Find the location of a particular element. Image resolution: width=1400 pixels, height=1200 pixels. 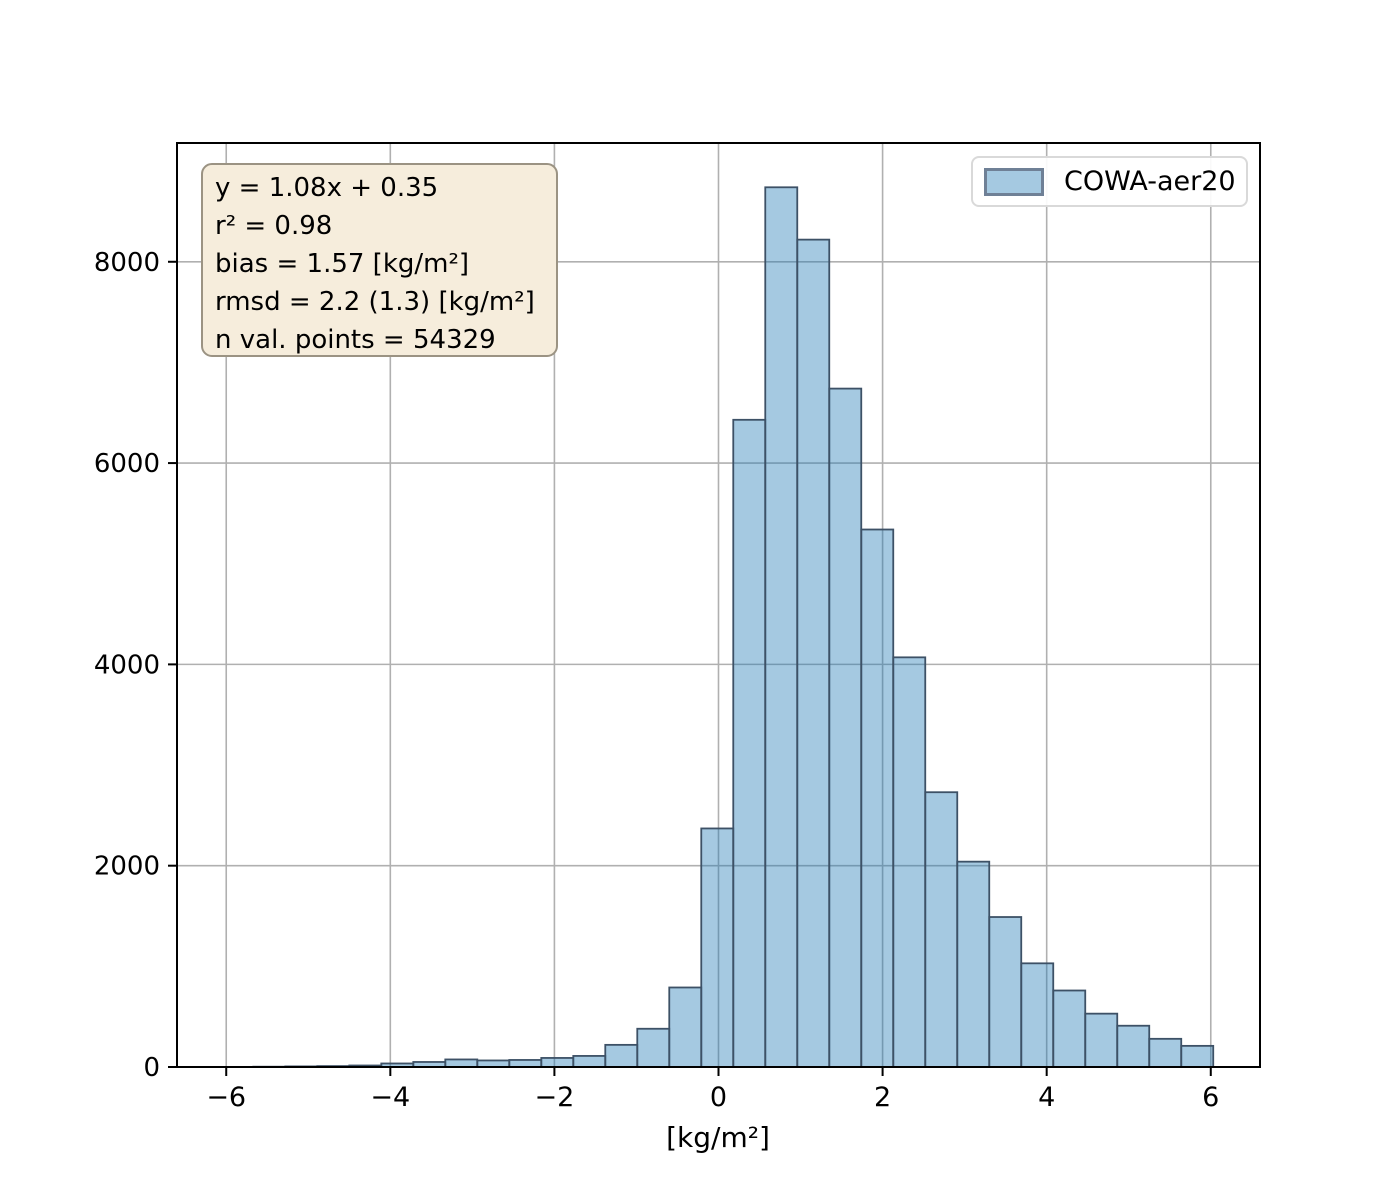

x-tick-label: 6 is located at coordinates (1210, 1097).